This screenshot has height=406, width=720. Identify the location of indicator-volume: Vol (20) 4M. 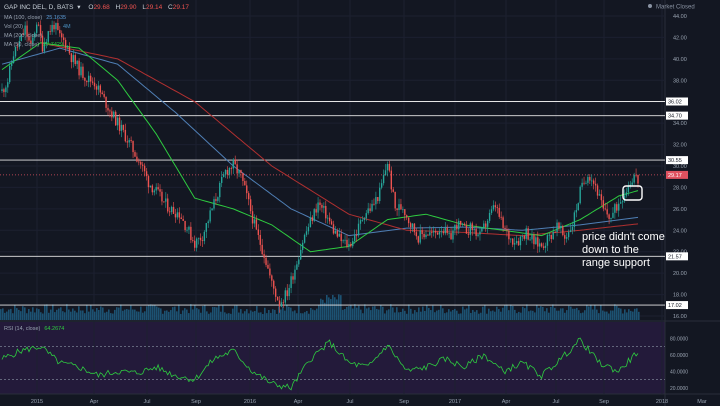
(37, 27).